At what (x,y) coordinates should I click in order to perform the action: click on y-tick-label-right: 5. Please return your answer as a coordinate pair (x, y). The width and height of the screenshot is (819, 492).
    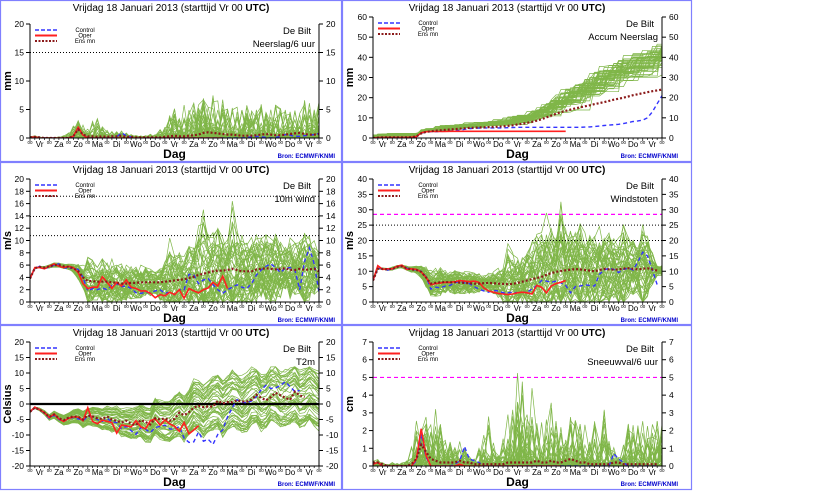
    Looking at the image, I should click on (328, 389).